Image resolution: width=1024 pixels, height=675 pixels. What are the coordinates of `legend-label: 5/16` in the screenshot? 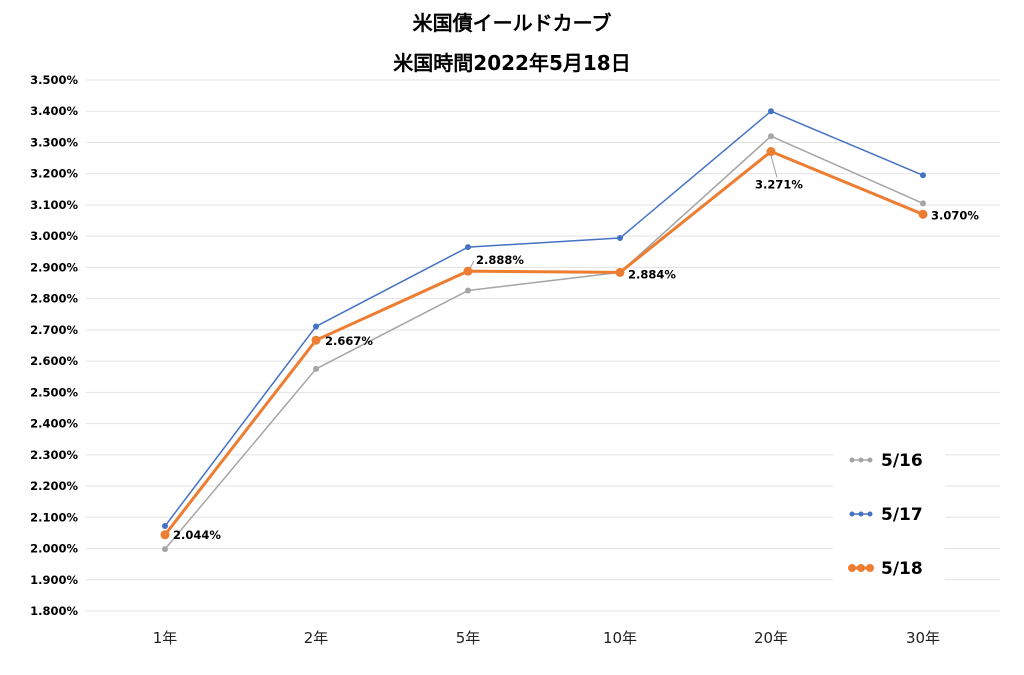 It's located at (902, 461).